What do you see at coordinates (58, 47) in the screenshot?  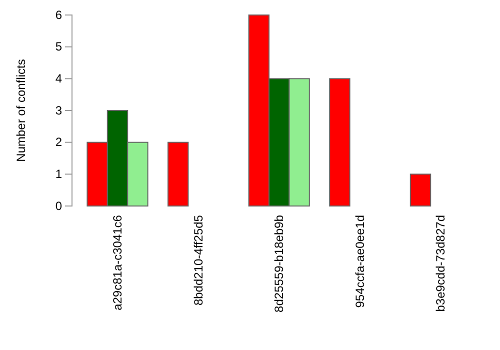 I see `y-tick-label: 5` at bounding box center [58, 47].